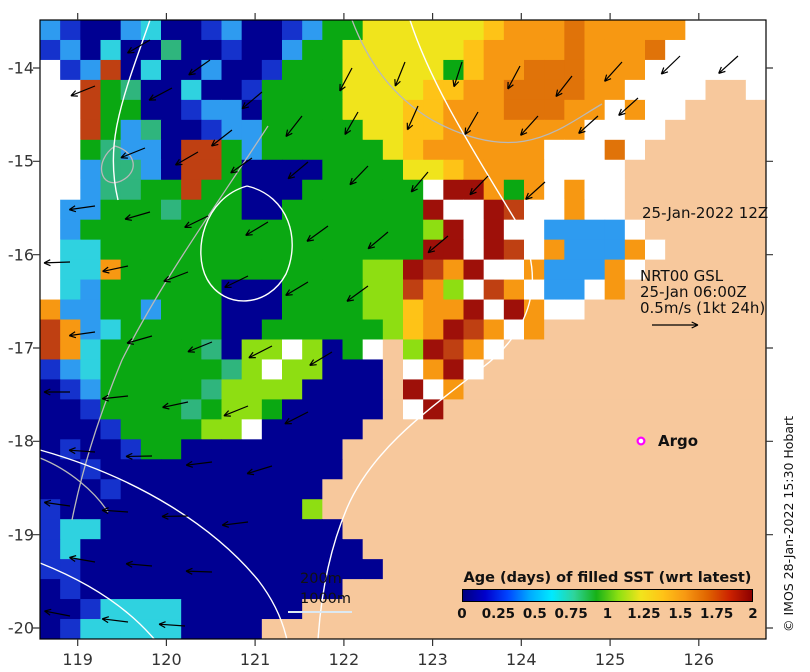 The height and width of the screenshot is (672, 810). What do you see at coordinates (703, 308) in the screenshot?
I see `current-scale-label: 0.5m/s (1kt 24h)` at bounding box center [703, 308].